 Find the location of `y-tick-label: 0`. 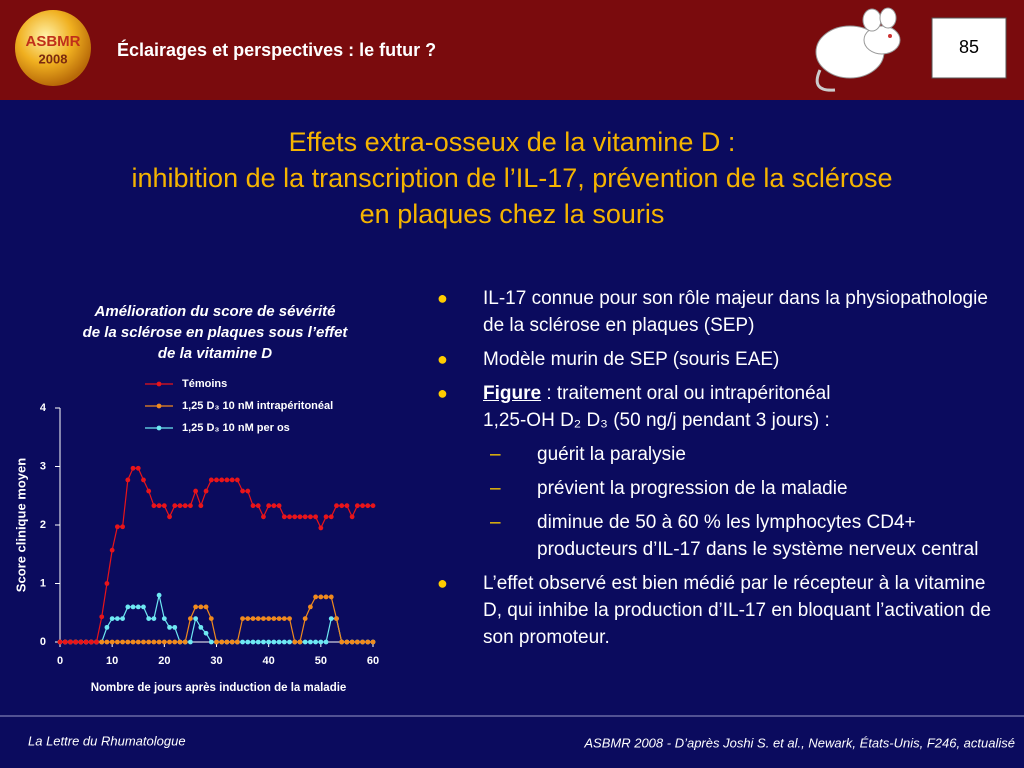

y-tick-label: 0 is located at coordinates (43, 642).